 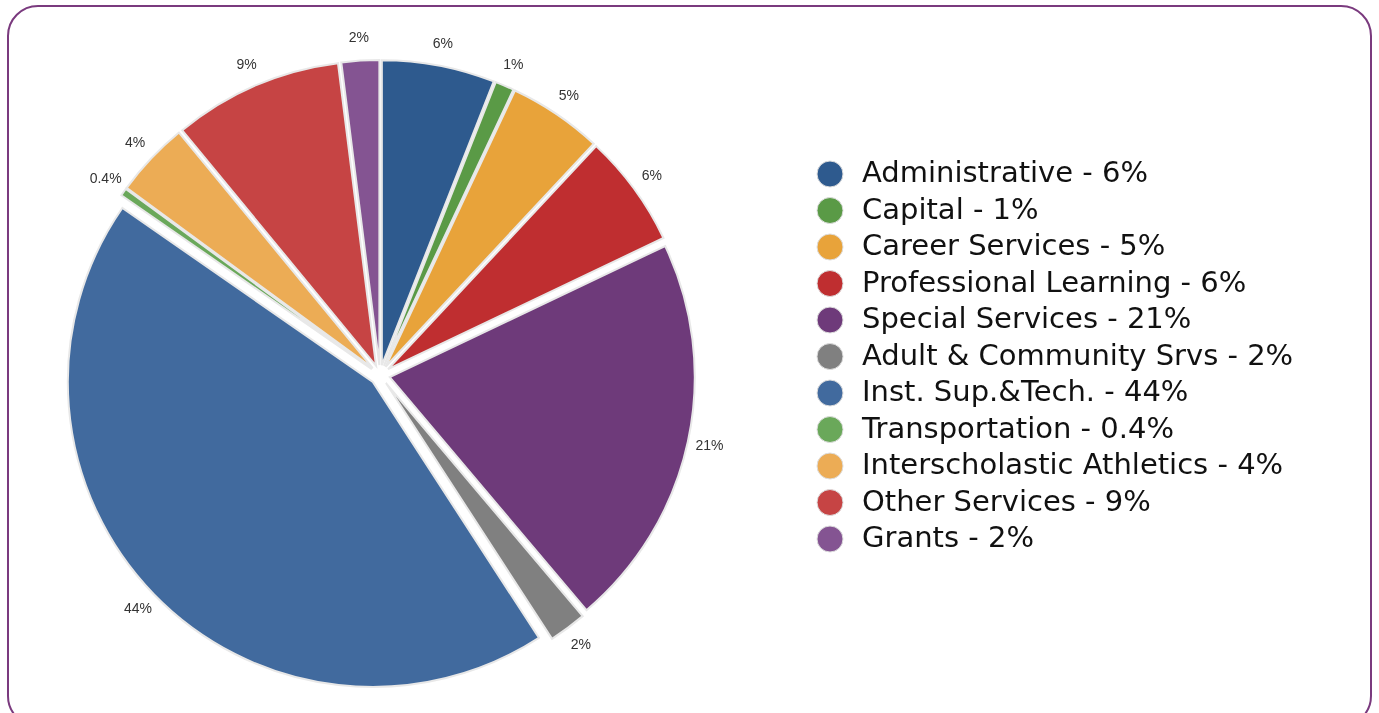 What do you see at coordinates (1078, 354) in the screenshot?
I see `legend-label: Adult & Community Srvs - 2%` at bounding box center [1078, 354].